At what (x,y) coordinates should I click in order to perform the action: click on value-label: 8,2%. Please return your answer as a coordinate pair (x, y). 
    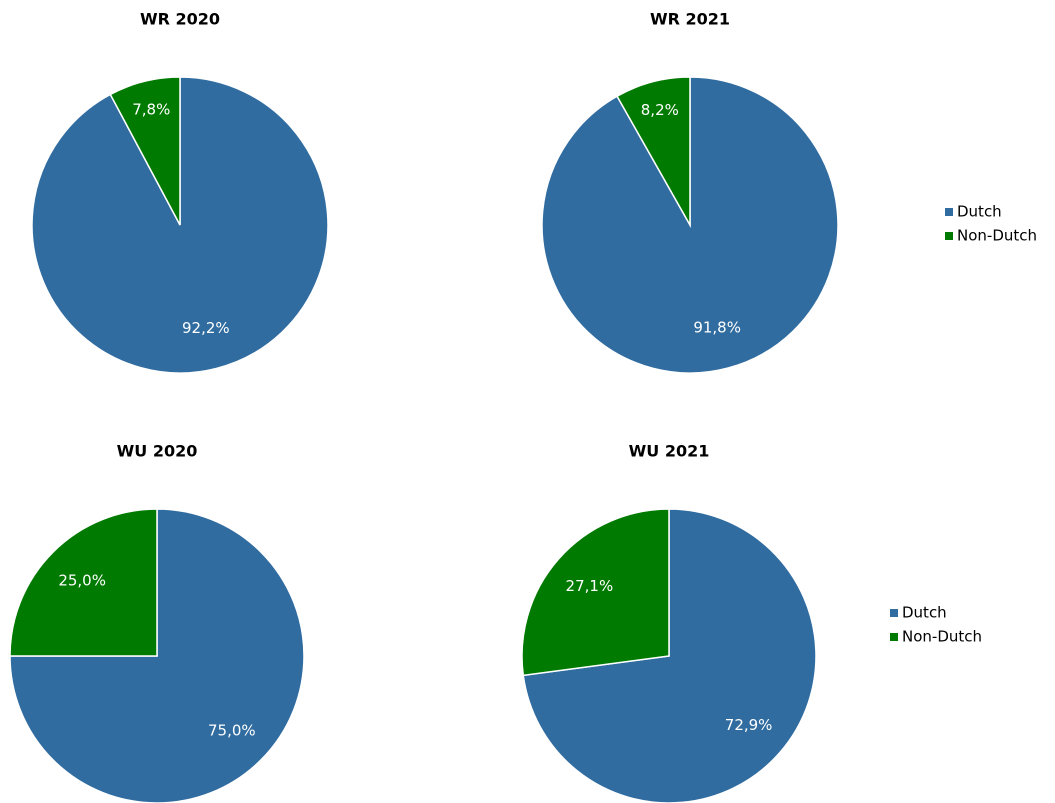
    Looking at the image, I should click on (660, 110).